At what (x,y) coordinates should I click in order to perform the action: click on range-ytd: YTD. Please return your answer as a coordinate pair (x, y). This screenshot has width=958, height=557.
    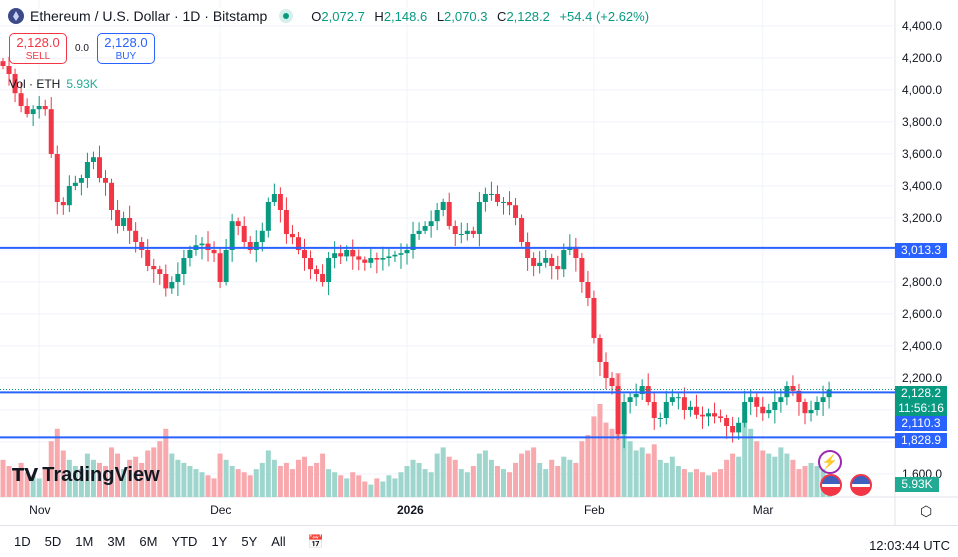
    Looking at the image, I should click on (184, 541).